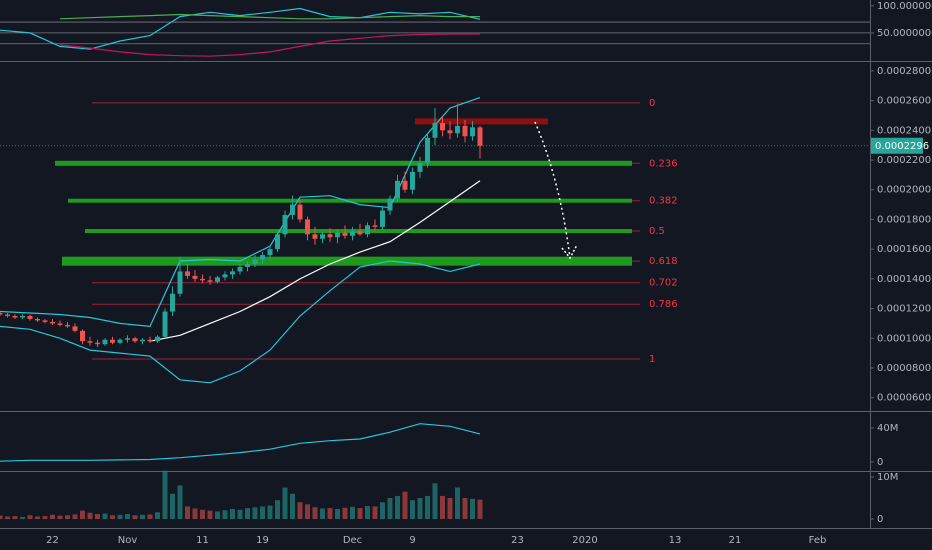  I want to click on x-tick-label: 19, so click(262, 540).